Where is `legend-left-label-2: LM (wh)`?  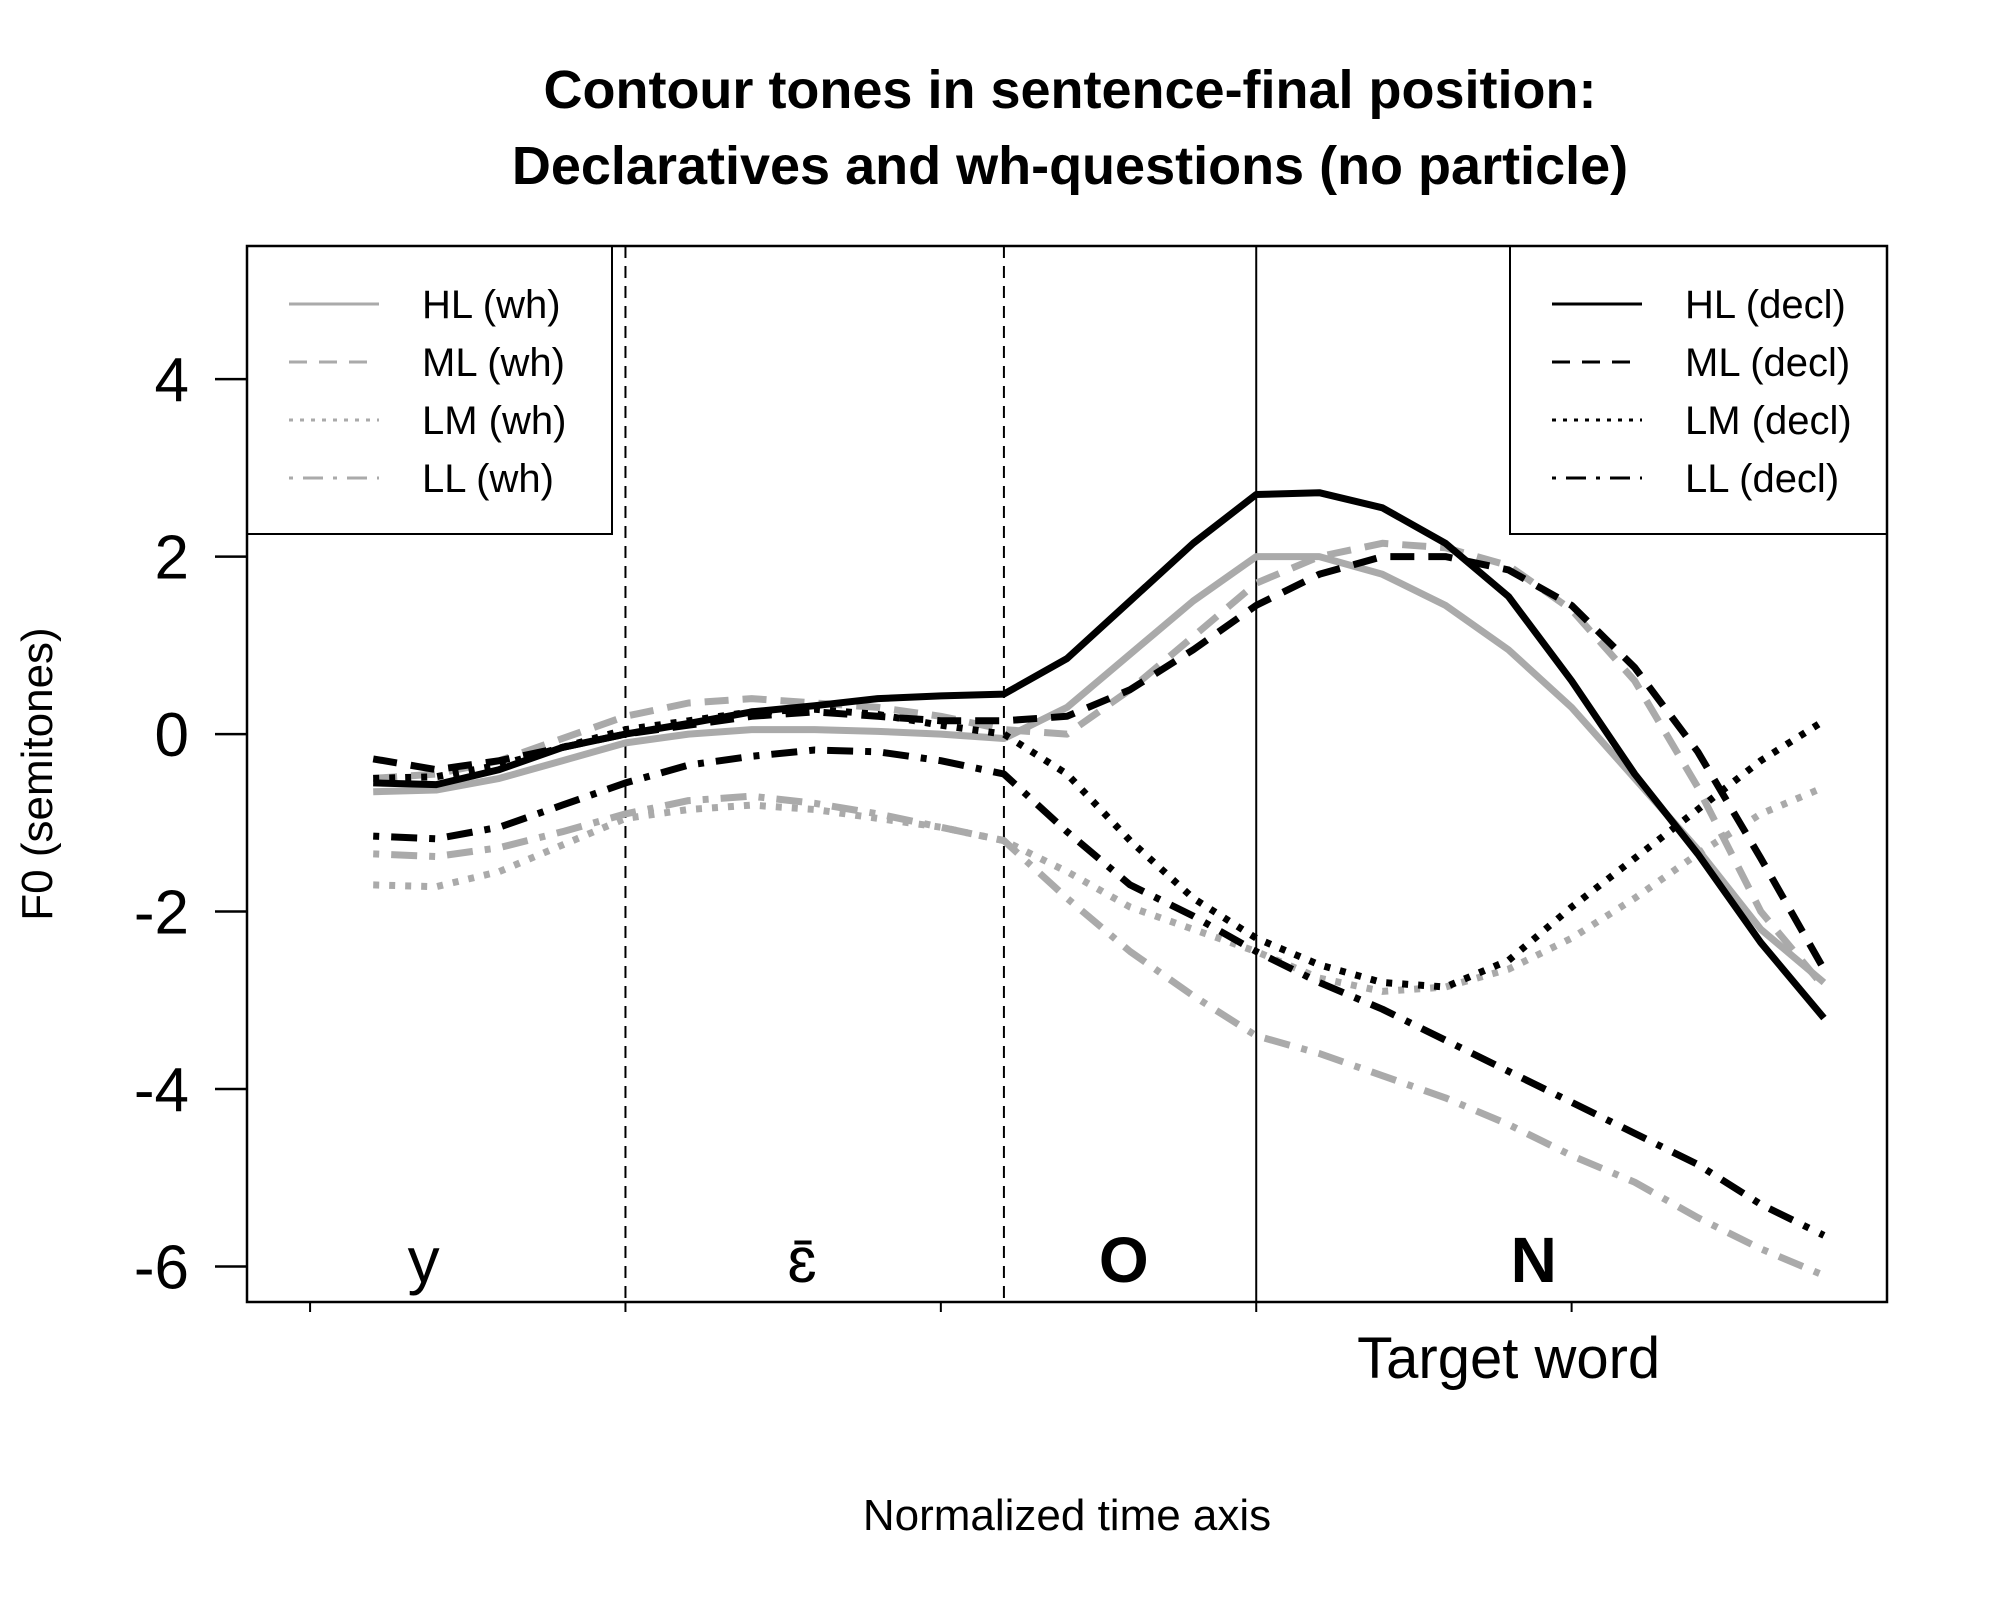
legend-left-label-2: LM (wh) is located at coordinates (494, 421).